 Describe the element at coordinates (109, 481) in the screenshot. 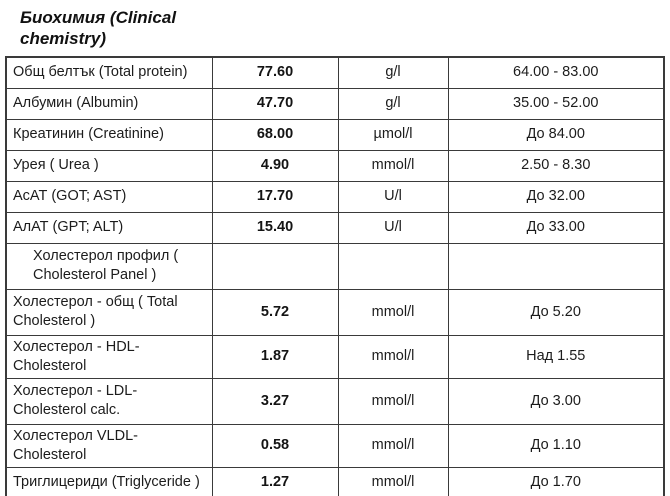

I see `test-name-cell: Триглицериди (Triglyceride )` at that location.